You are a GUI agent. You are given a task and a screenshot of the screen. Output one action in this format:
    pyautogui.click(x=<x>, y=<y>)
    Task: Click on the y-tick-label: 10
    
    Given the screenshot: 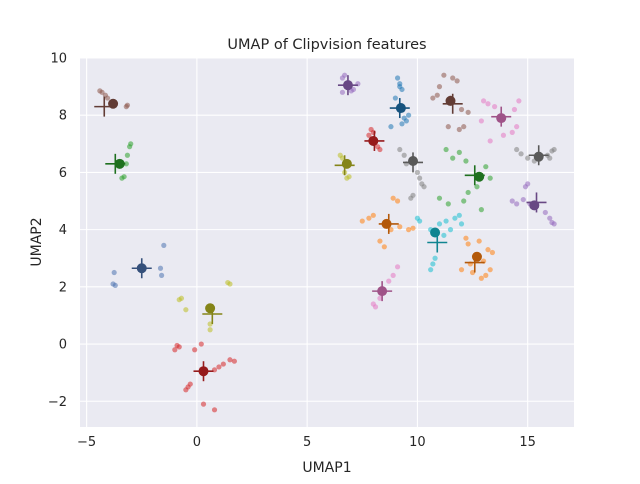 What is the action you would take?
    pyautogui.click(x=58, y=59)
    